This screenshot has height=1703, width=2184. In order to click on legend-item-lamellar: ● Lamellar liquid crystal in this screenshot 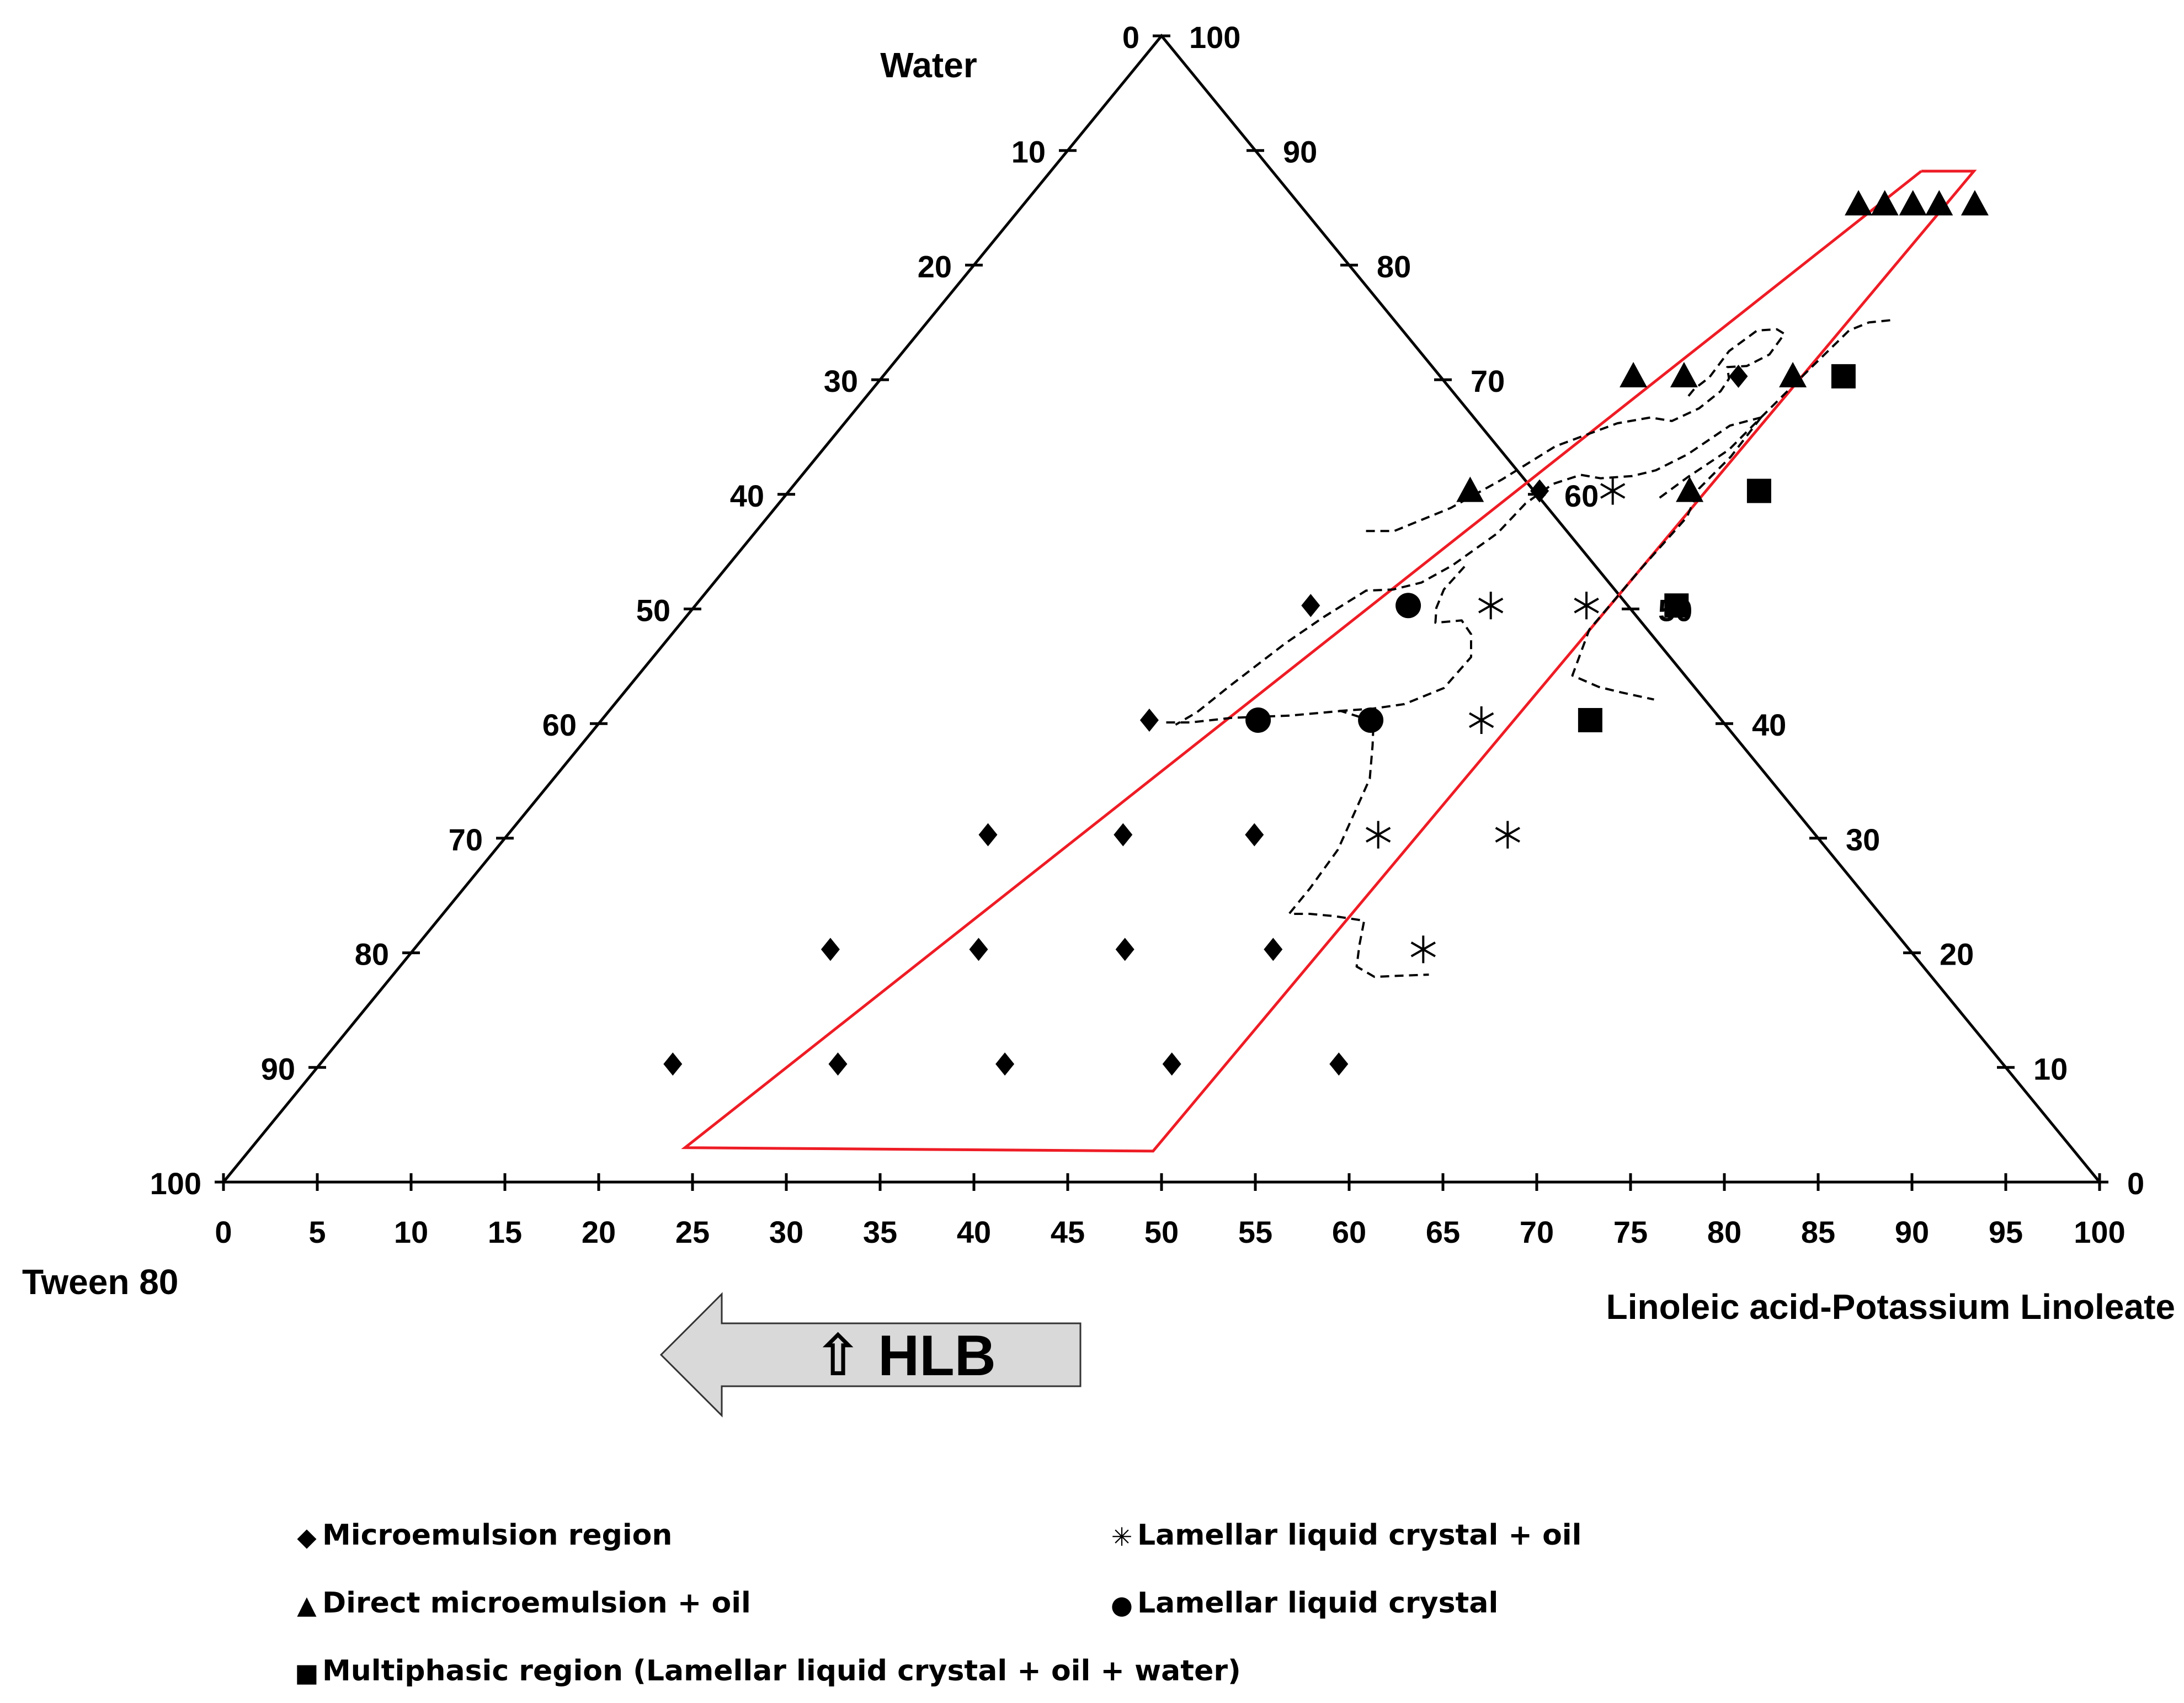, I will do `click(1302, 1603)`.